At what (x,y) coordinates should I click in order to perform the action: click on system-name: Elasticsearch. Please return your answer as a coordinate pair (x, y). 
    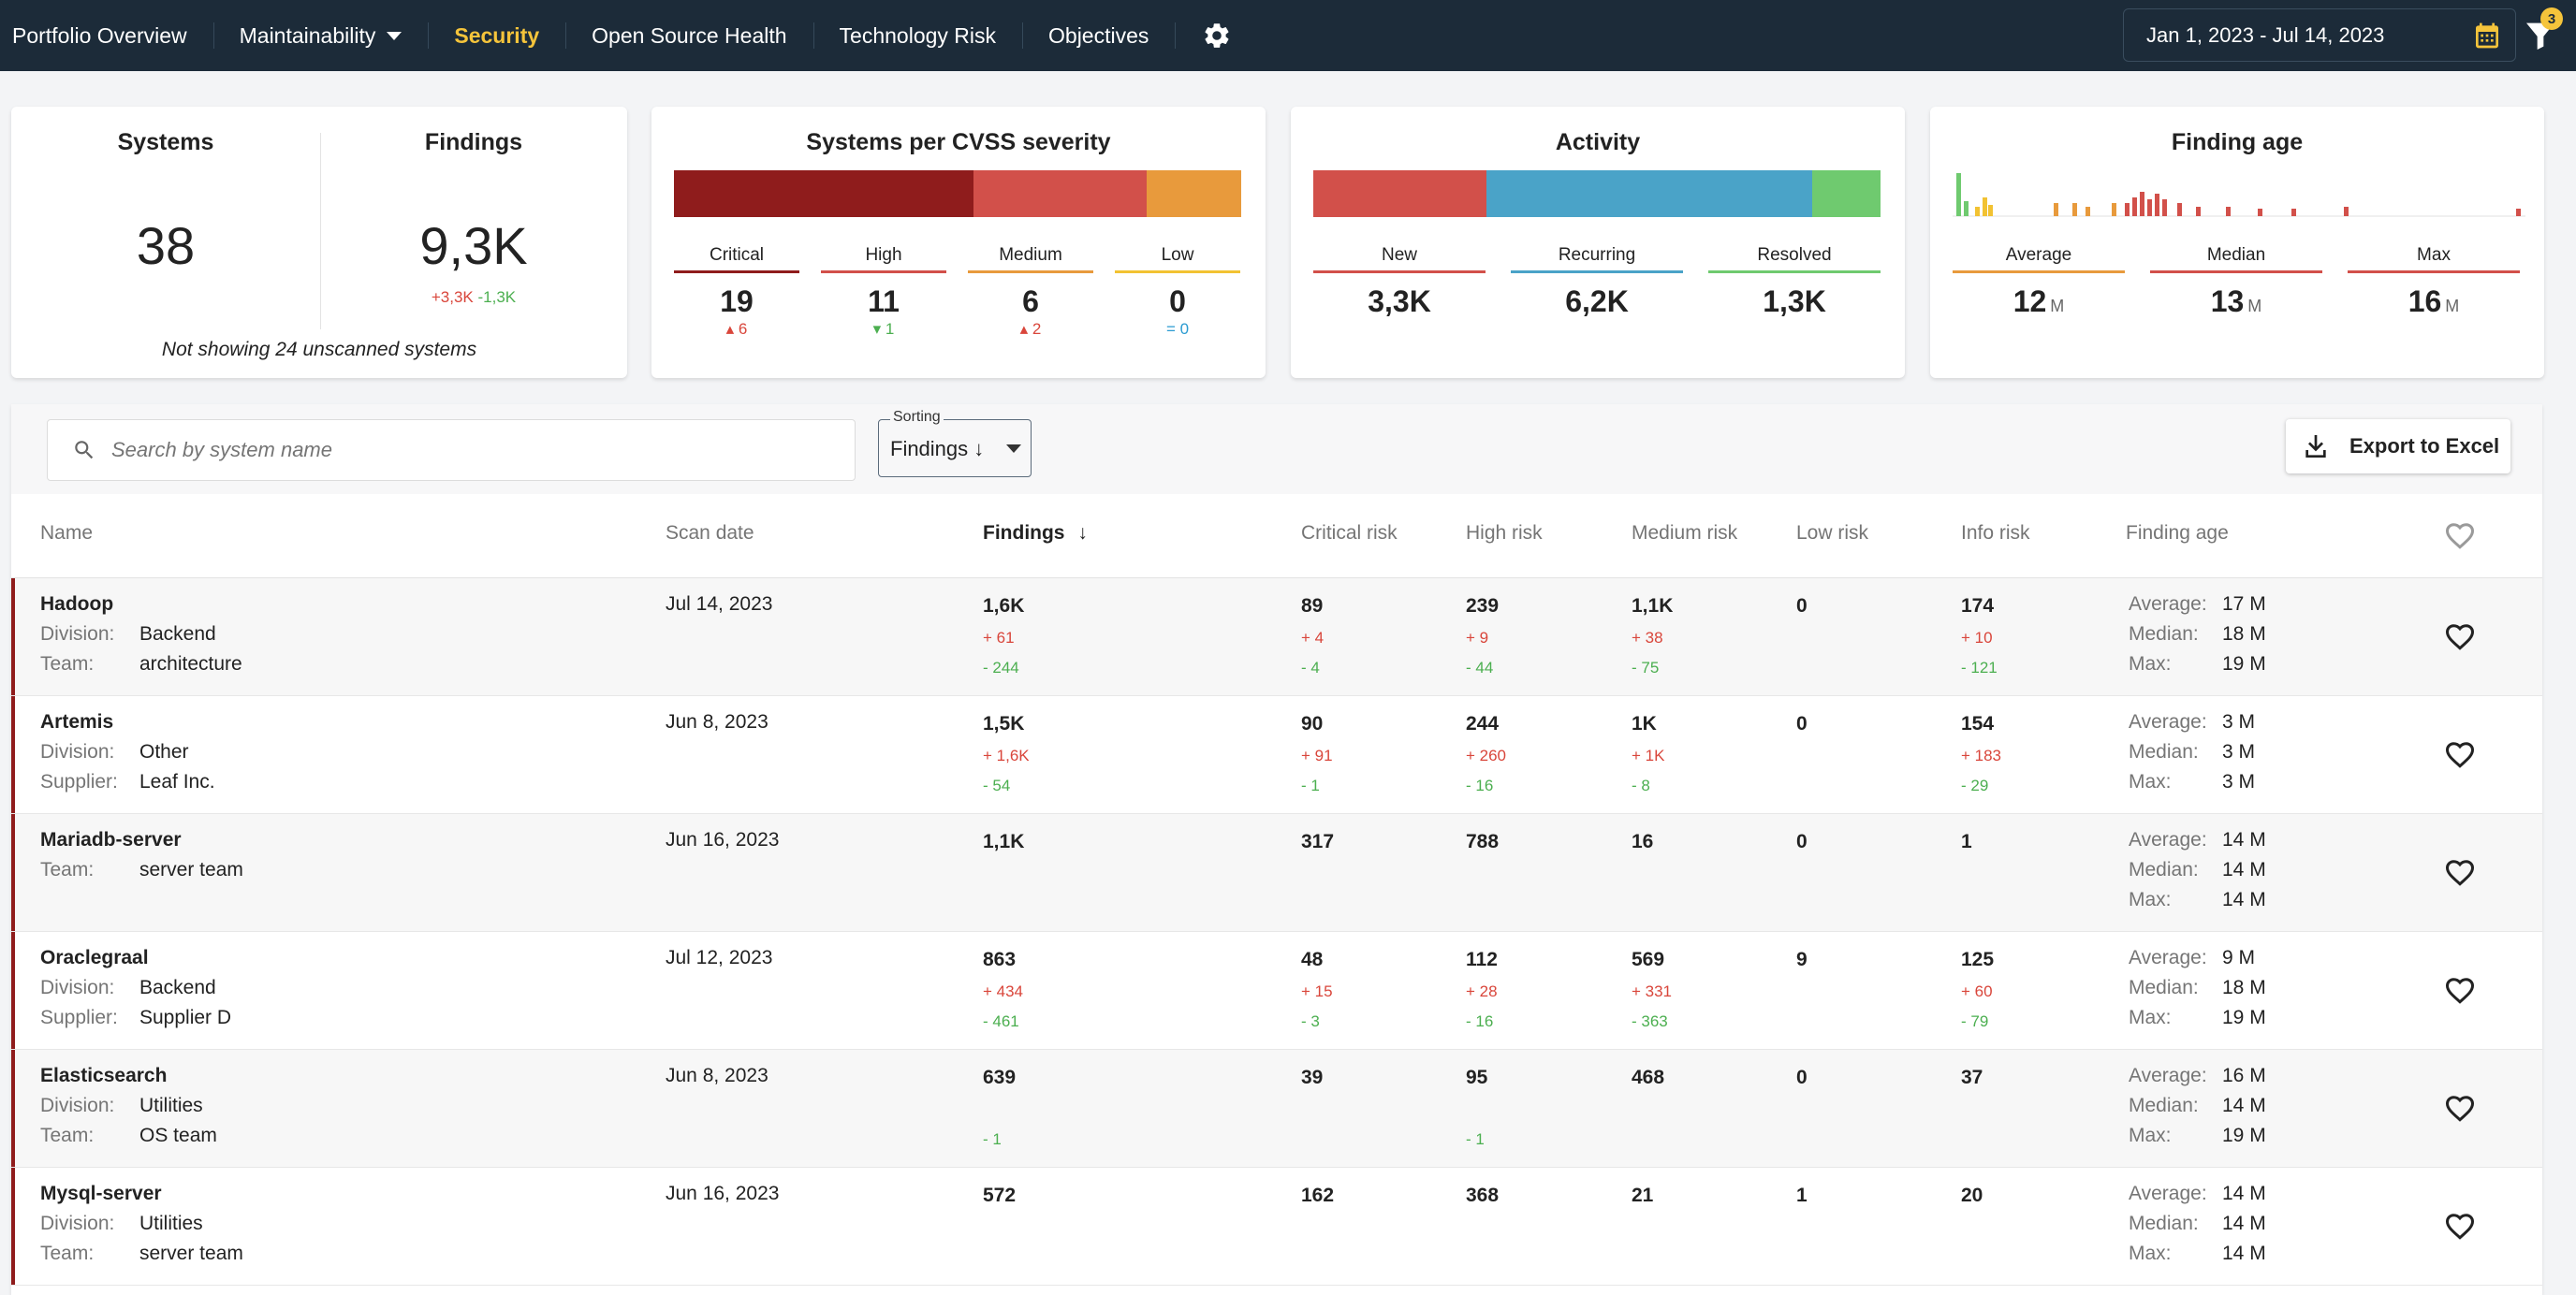
    Looking at the image, I should click on (104, 1075).